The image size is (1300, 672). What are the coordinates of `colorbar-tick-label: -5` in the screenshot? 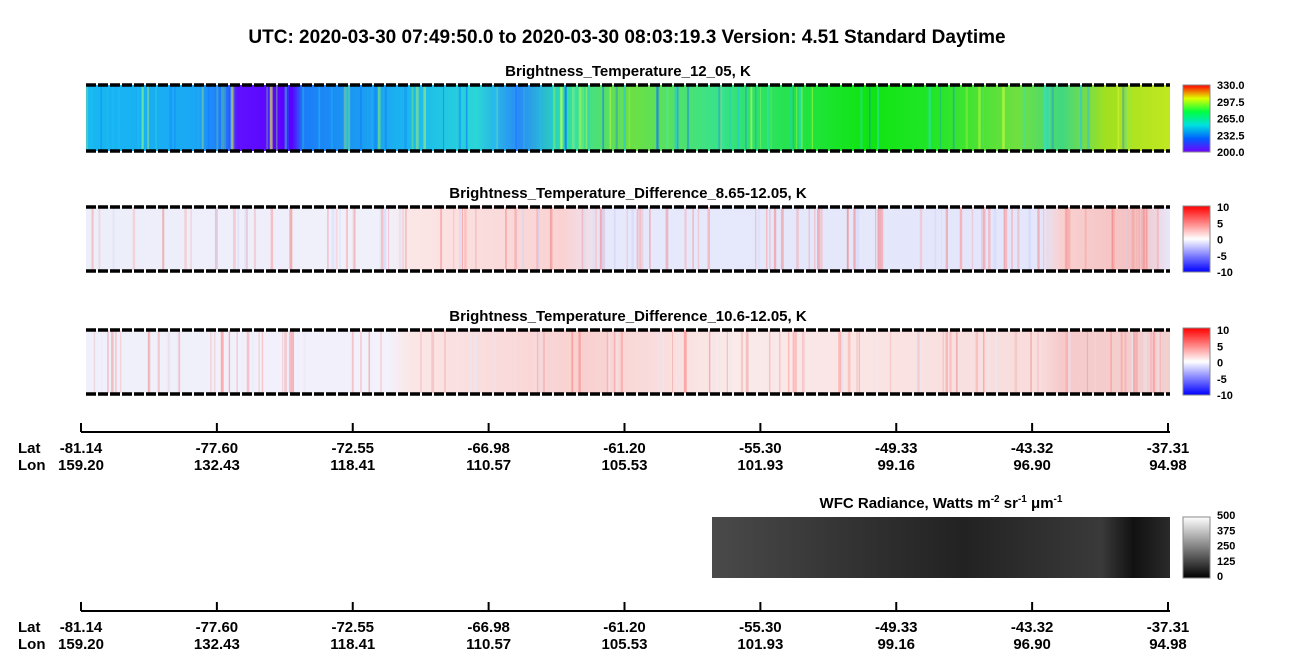 It's located at (1222, 257).